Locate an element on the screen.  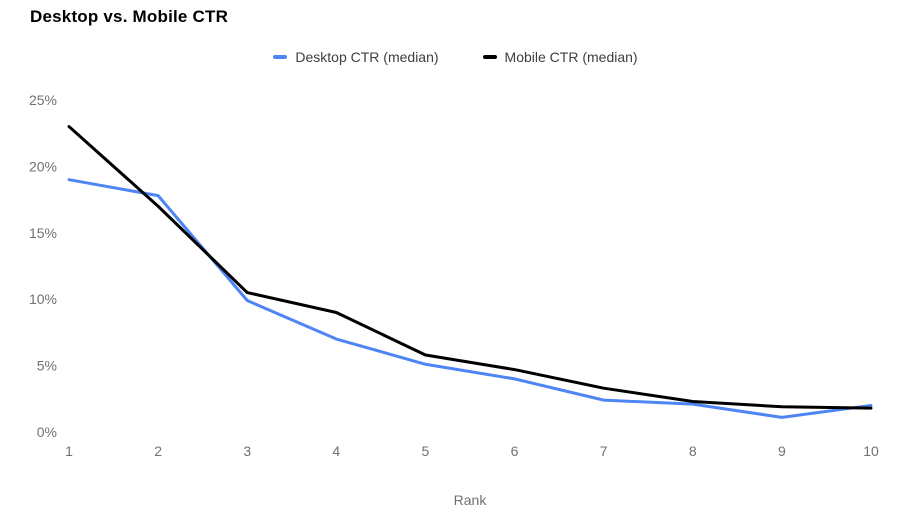
x-tick-label: 5 is located at coordinates (426, 451).